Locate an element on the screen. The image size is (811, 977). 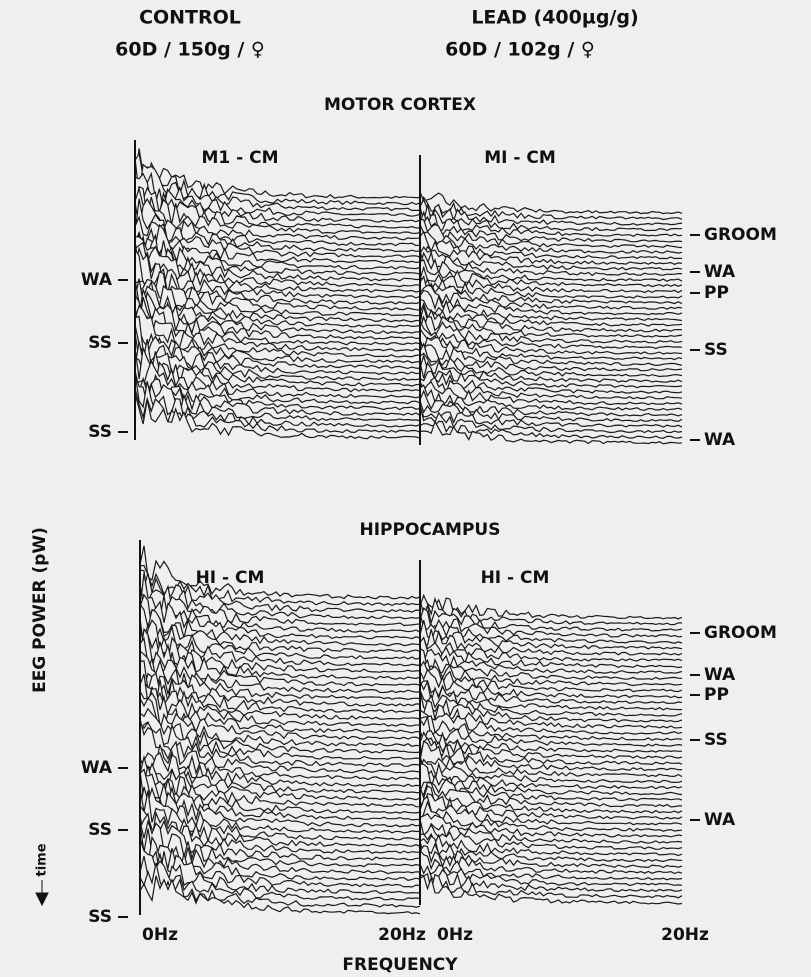
x-axis-label: FREQUENCY is located at coordinates (400, 965).